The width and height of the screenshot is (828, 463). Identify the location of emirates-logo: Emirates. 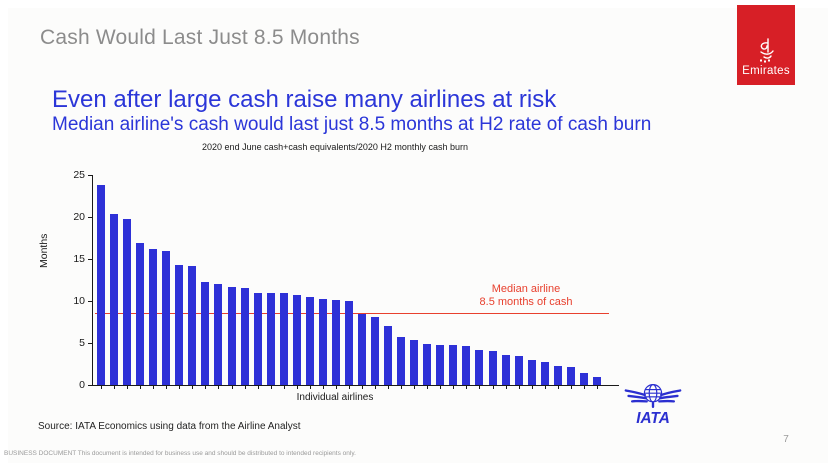
(766, 45).